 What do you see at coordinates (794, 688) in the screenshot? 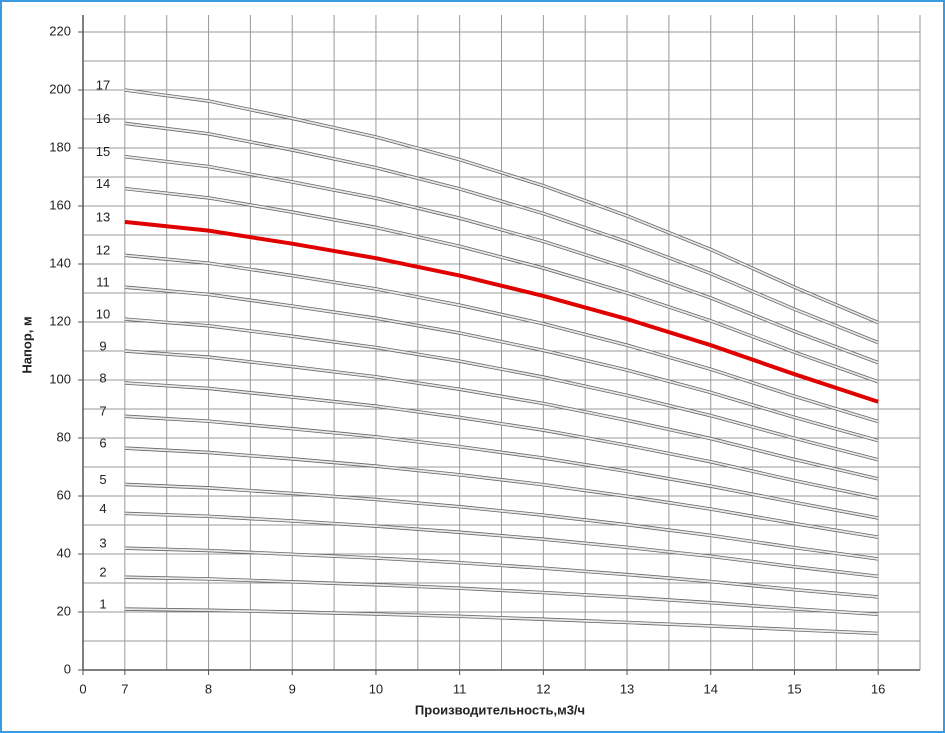
I see `x-tick-label: 15` at bounding box center [794, 688].